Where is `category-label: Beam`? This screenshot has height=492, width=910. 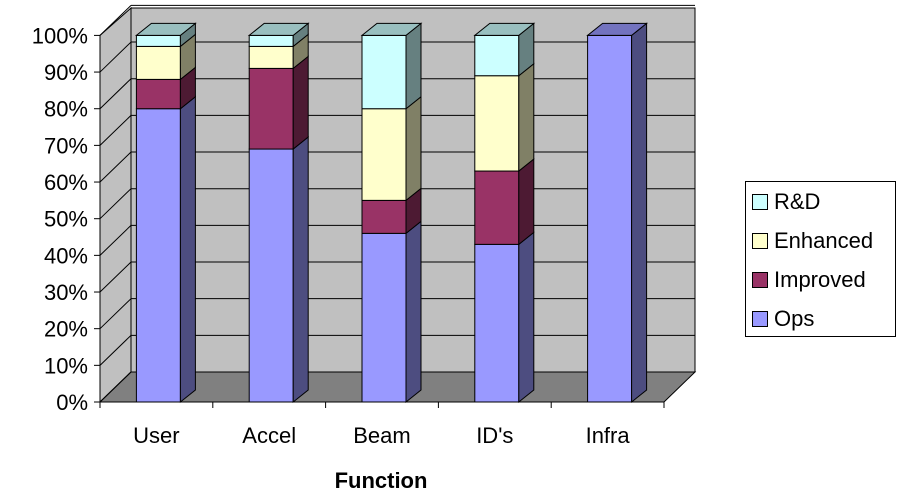 category-label: Beam is located at coordinates (381, 435).